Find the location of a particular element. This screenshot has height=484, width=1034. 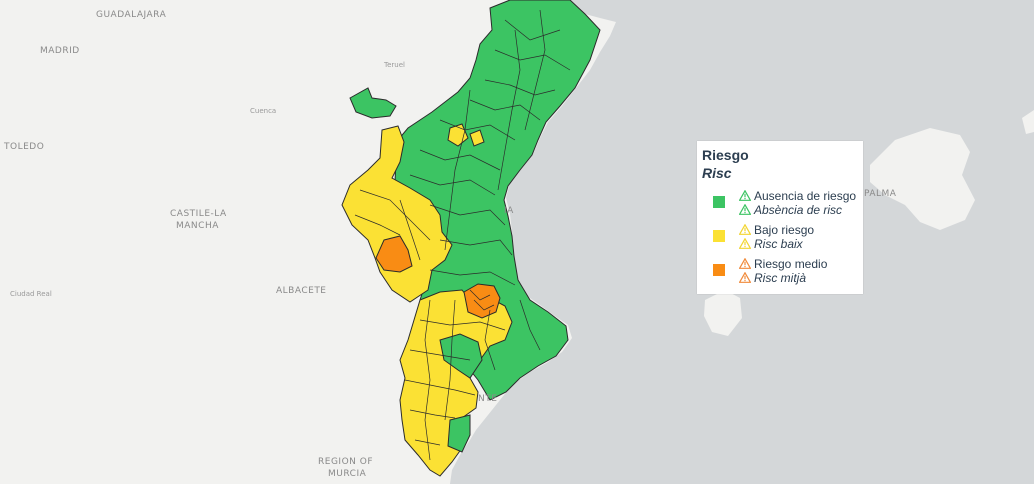

place-label-valencia-partial: IA is located at coordinates (509, 211).